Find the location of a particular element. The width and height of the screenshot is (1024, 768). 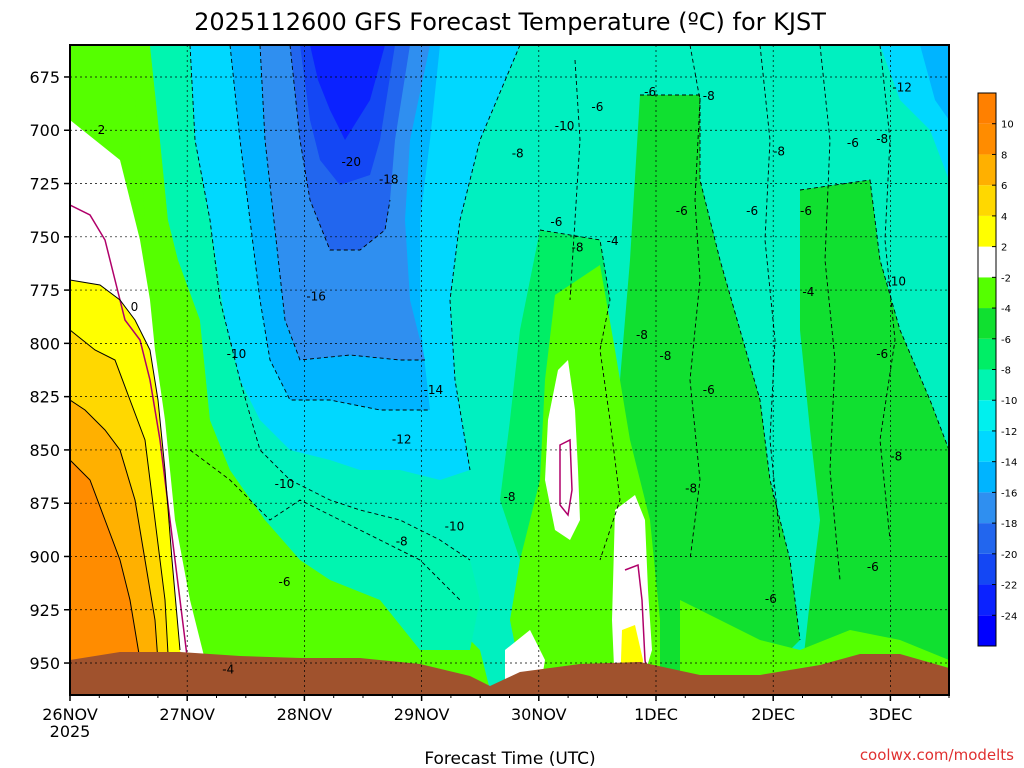

site-credit: coolwx.com/modelts is located at coordinates (937, 755).